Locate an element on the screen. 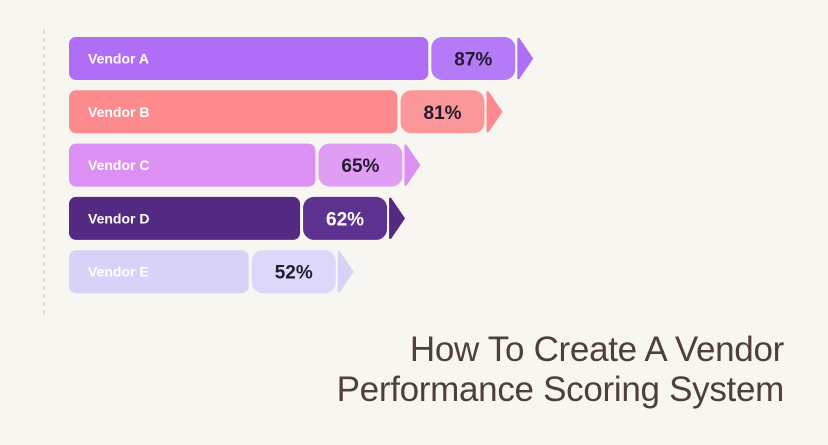 The height and width of the screenshot is (445, 828). value-label-vendor-c: 65% is located at coordinates (360, 166).